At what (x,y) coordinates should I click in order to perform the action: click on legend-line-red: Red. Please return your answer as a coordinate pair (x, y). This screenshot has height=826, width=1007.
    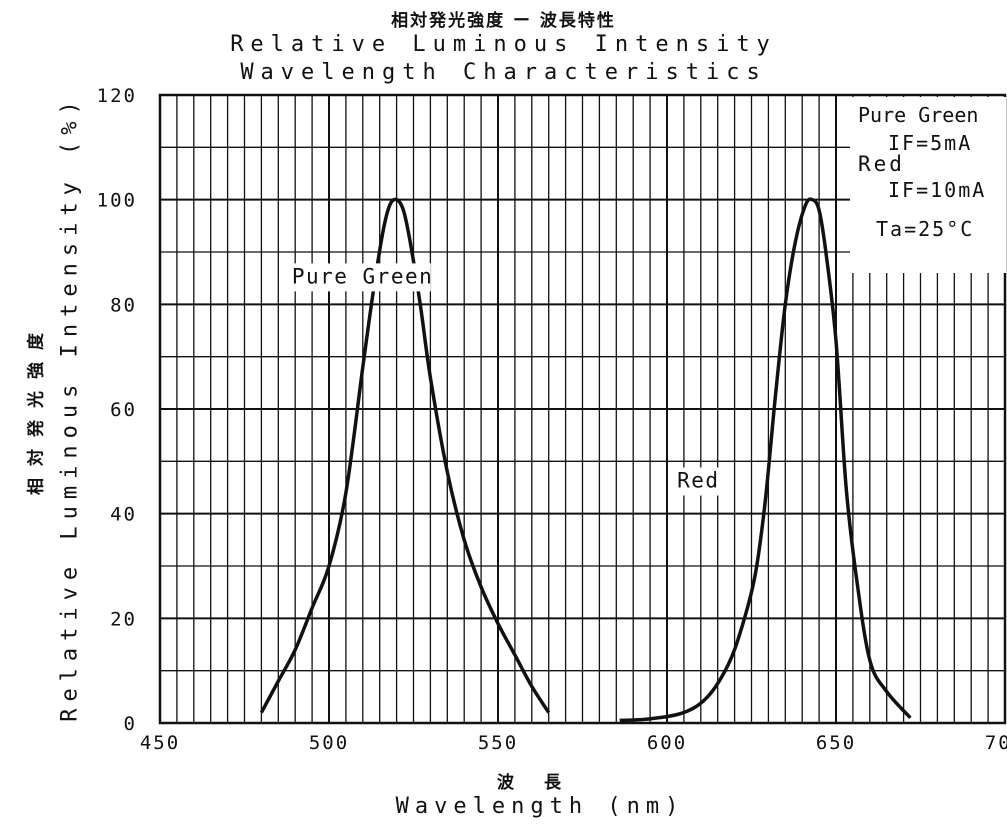
    Looking at the image, I should click on (881, 164).